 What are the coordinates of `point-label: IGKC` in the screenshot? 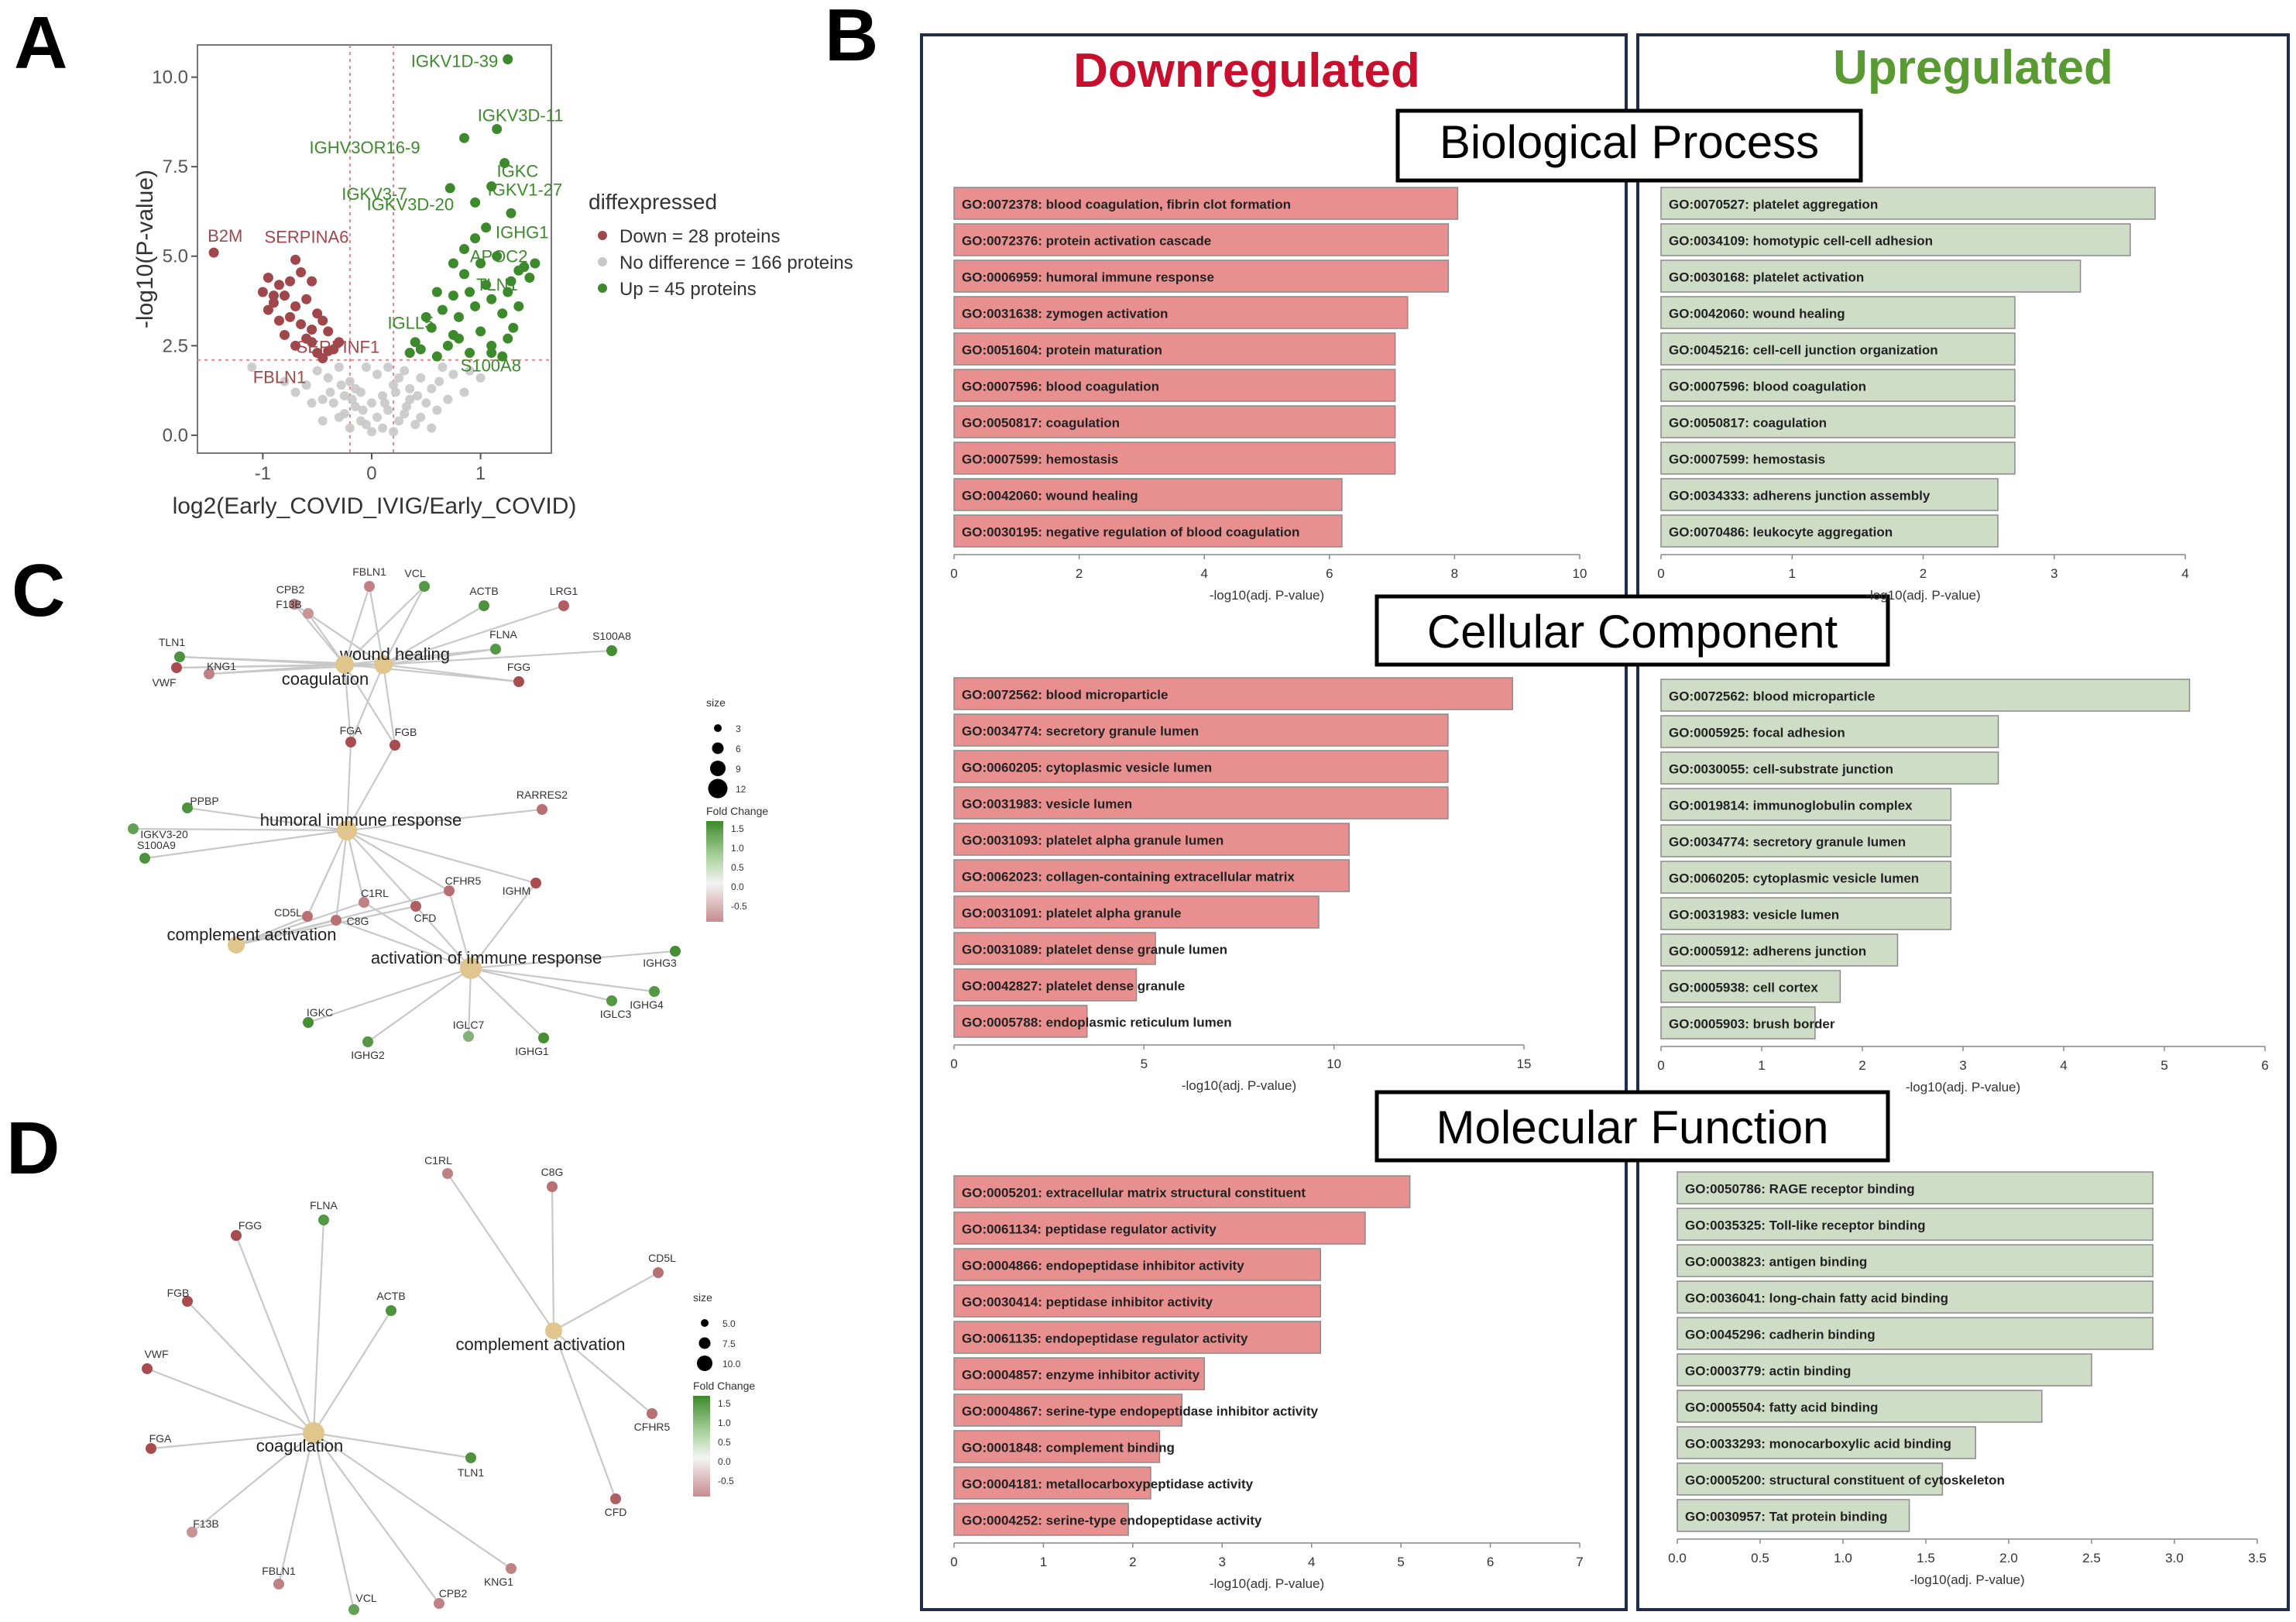 It's located at (518, 171).